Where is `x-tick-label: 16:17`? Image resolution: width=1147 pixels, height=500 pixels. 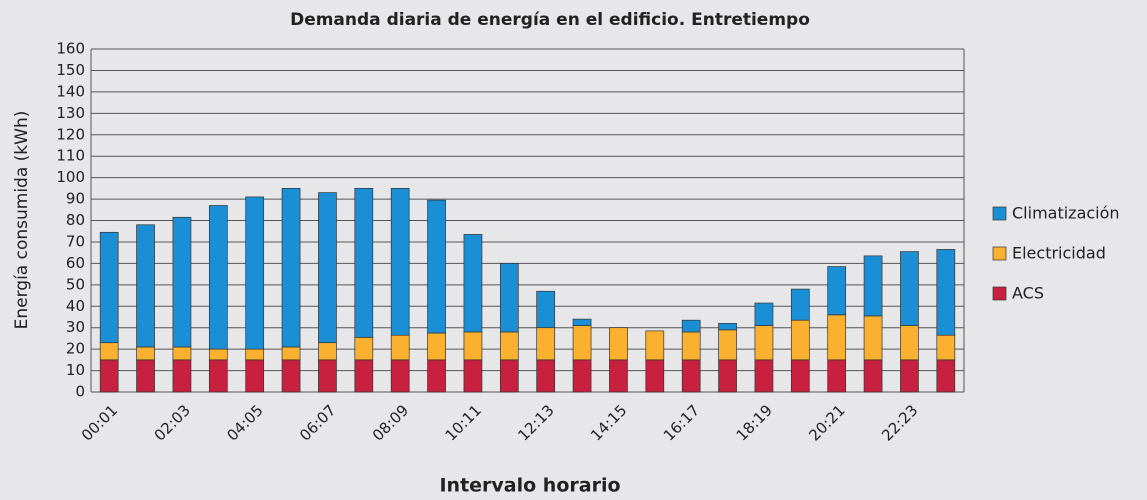 x-tick-label: 16:17 is located at coordinates (681, 422).